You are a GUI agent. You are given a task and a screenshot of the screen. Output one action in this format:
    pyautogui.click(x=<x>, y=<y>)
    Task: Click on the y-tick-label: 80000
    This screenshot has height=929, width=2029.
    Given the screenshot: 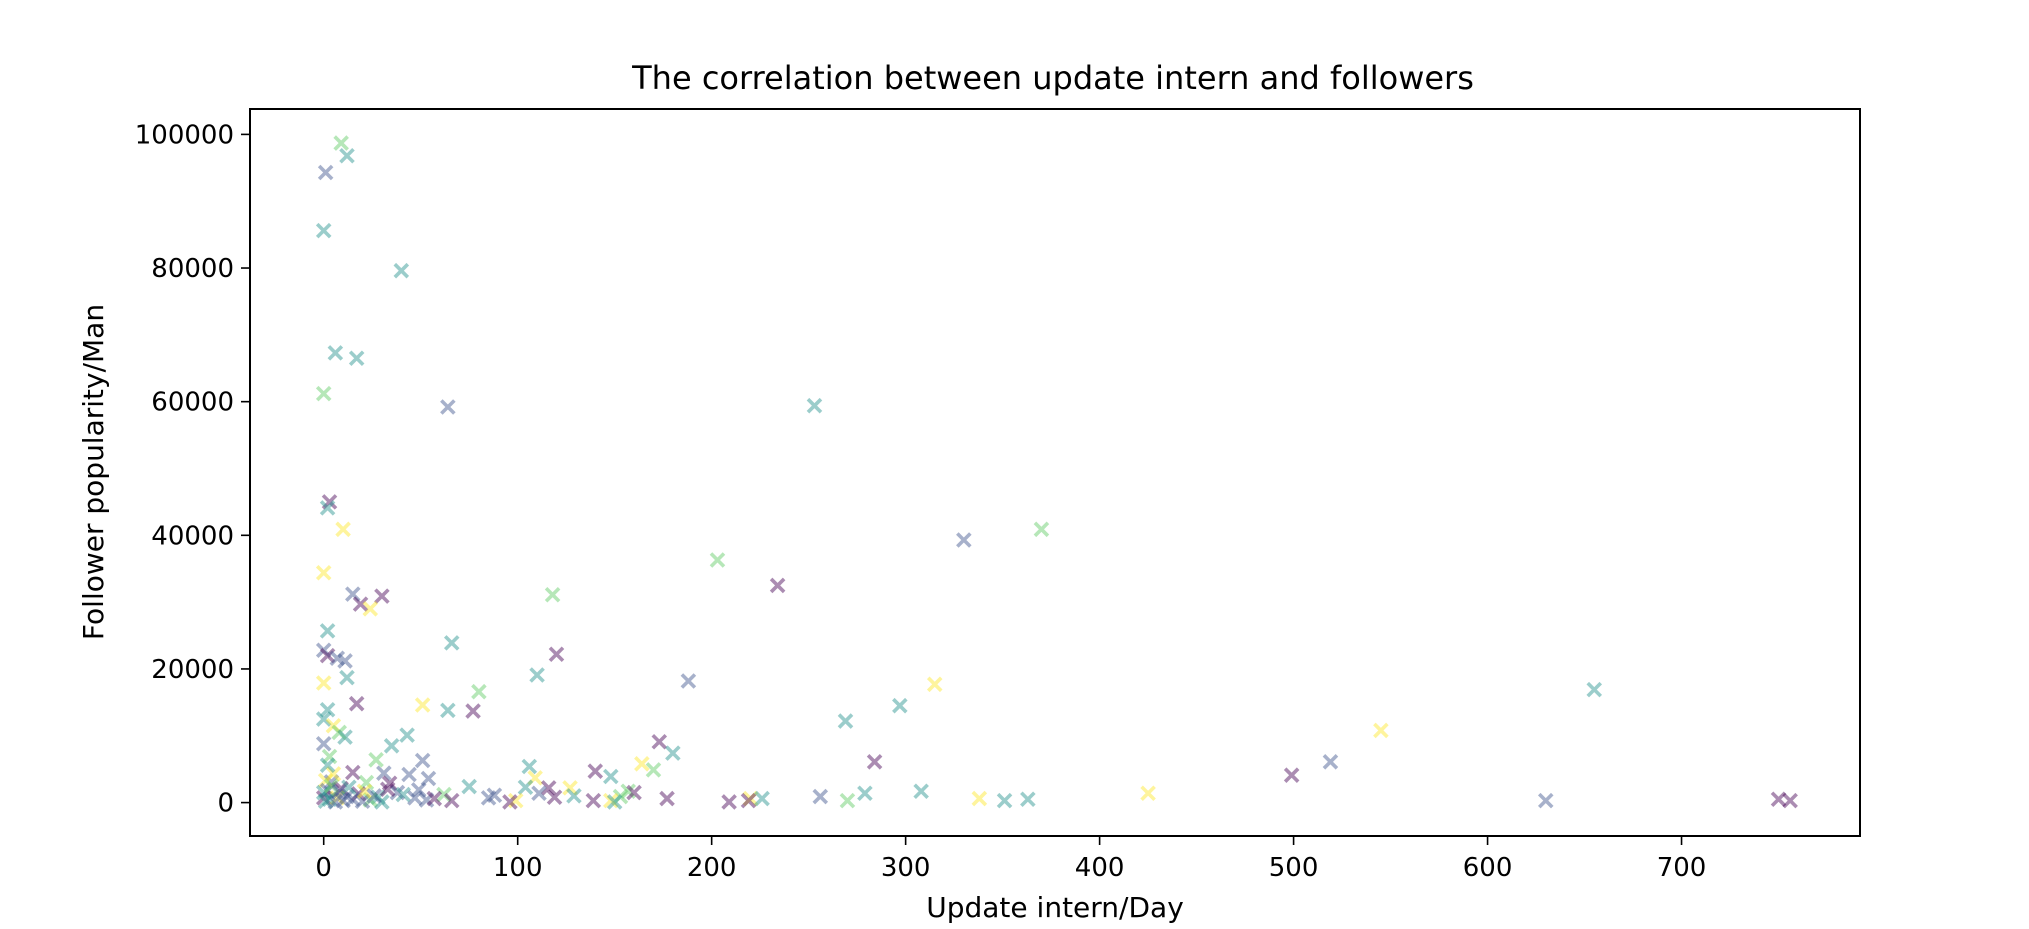 What is the action you would take?
    pyautogui.click(x=192, y=269)
    